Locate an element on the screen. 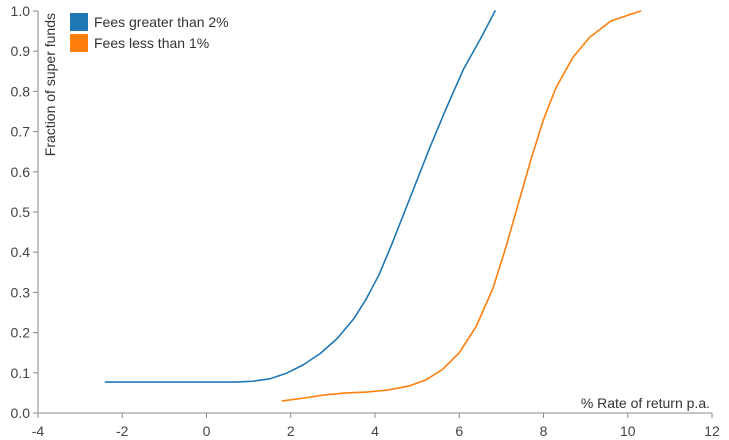 The width and height of the screenshot is (729, 440). x-tick-label: 0 is located at coordinates (207, 431).